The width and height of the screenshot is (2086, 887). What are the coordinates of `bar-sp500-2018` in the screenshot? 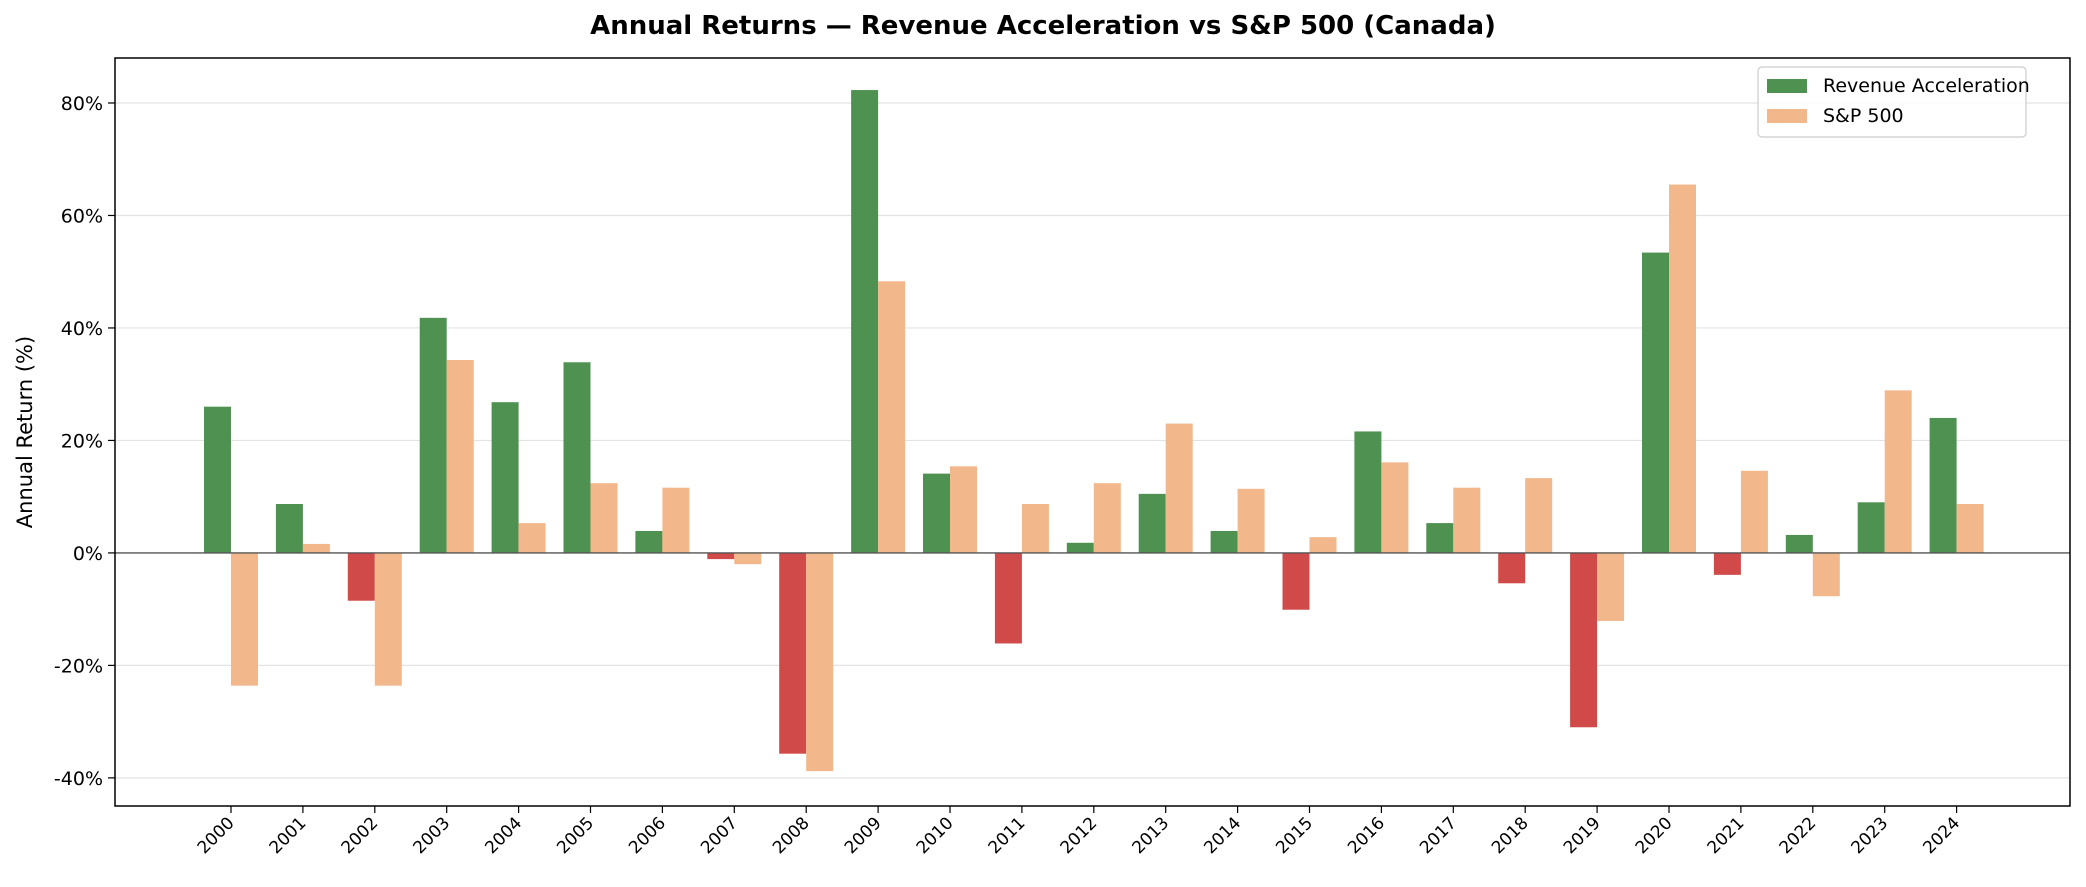 It's located at (1539, 515).